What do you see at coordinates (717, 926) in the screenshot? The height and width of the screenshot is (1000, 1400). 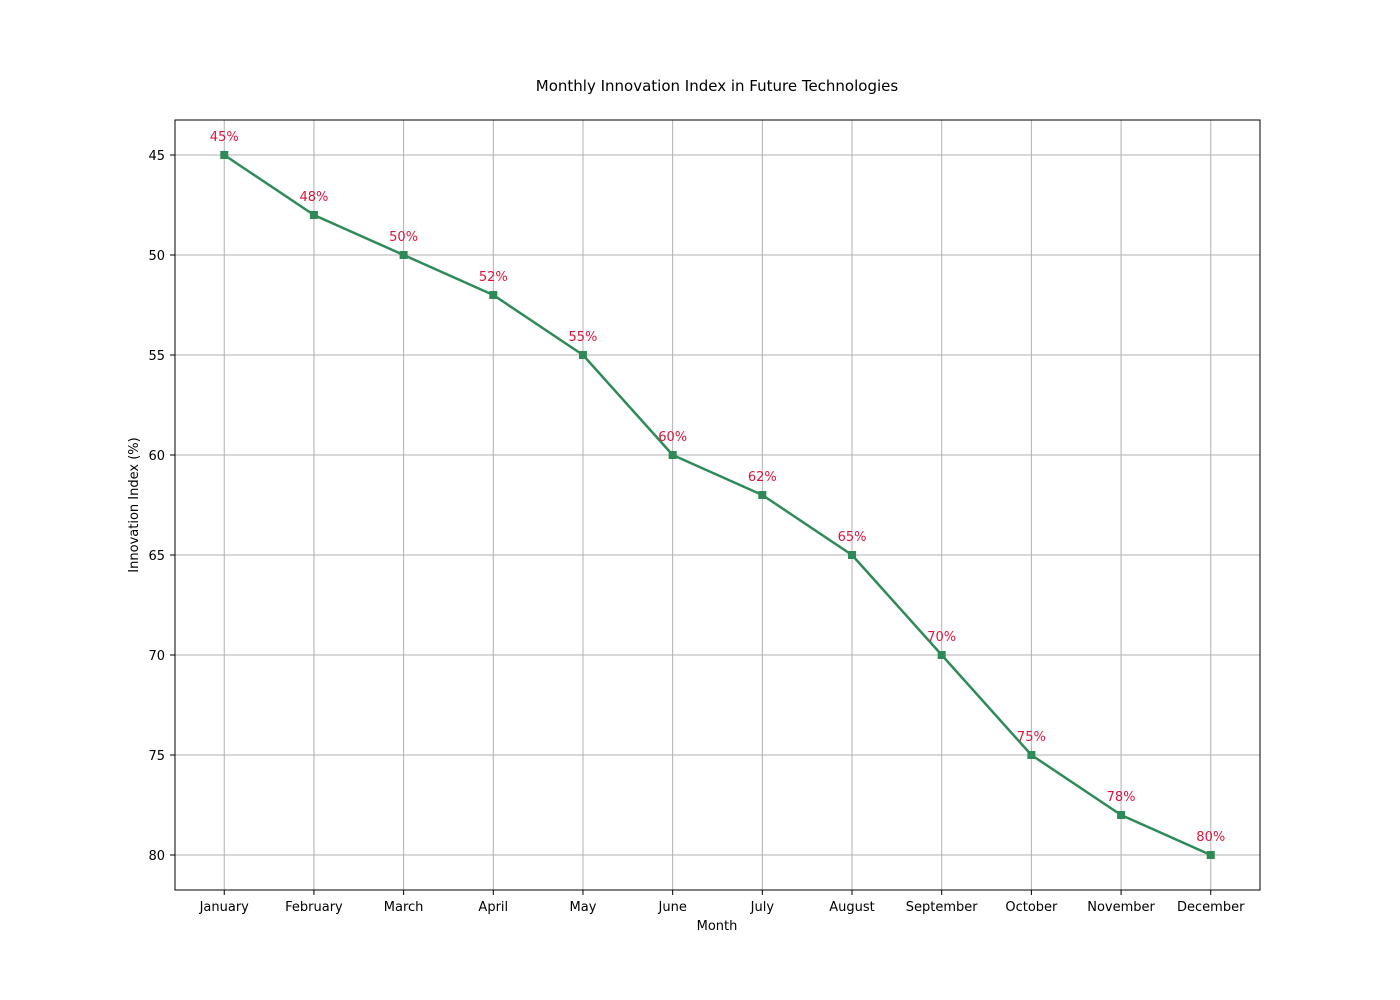 I see `x-axis-label: Month` at bounding box center [717, 926].